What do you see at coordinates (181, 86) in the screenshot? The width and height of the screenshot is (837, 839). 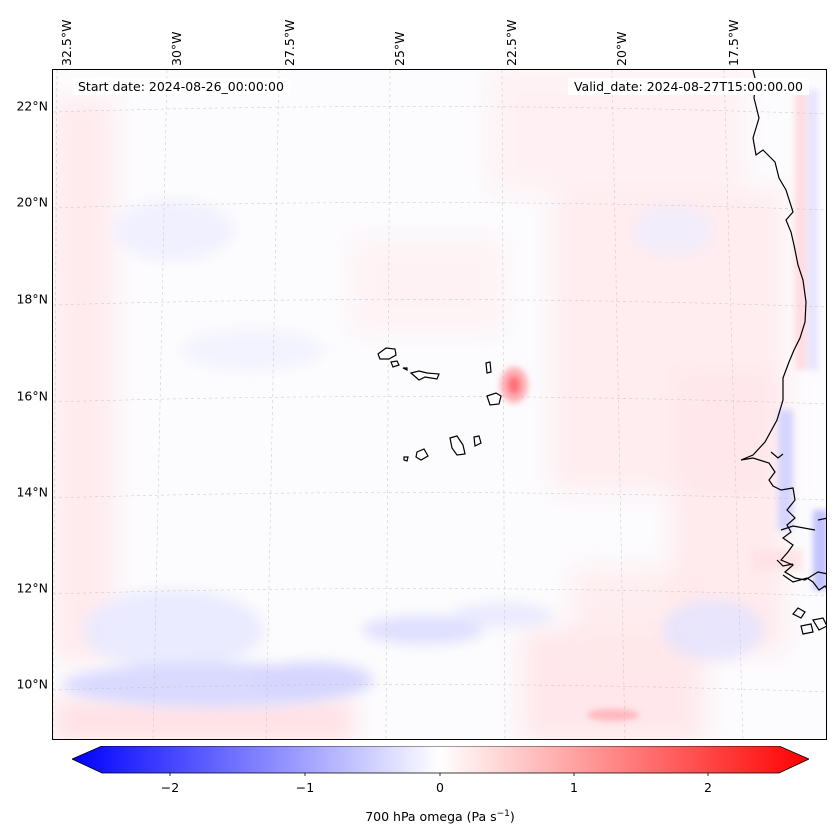 I see `start-date-label: Start date: 2024-08-26_00:00:00` at bounding box center [181, 86].